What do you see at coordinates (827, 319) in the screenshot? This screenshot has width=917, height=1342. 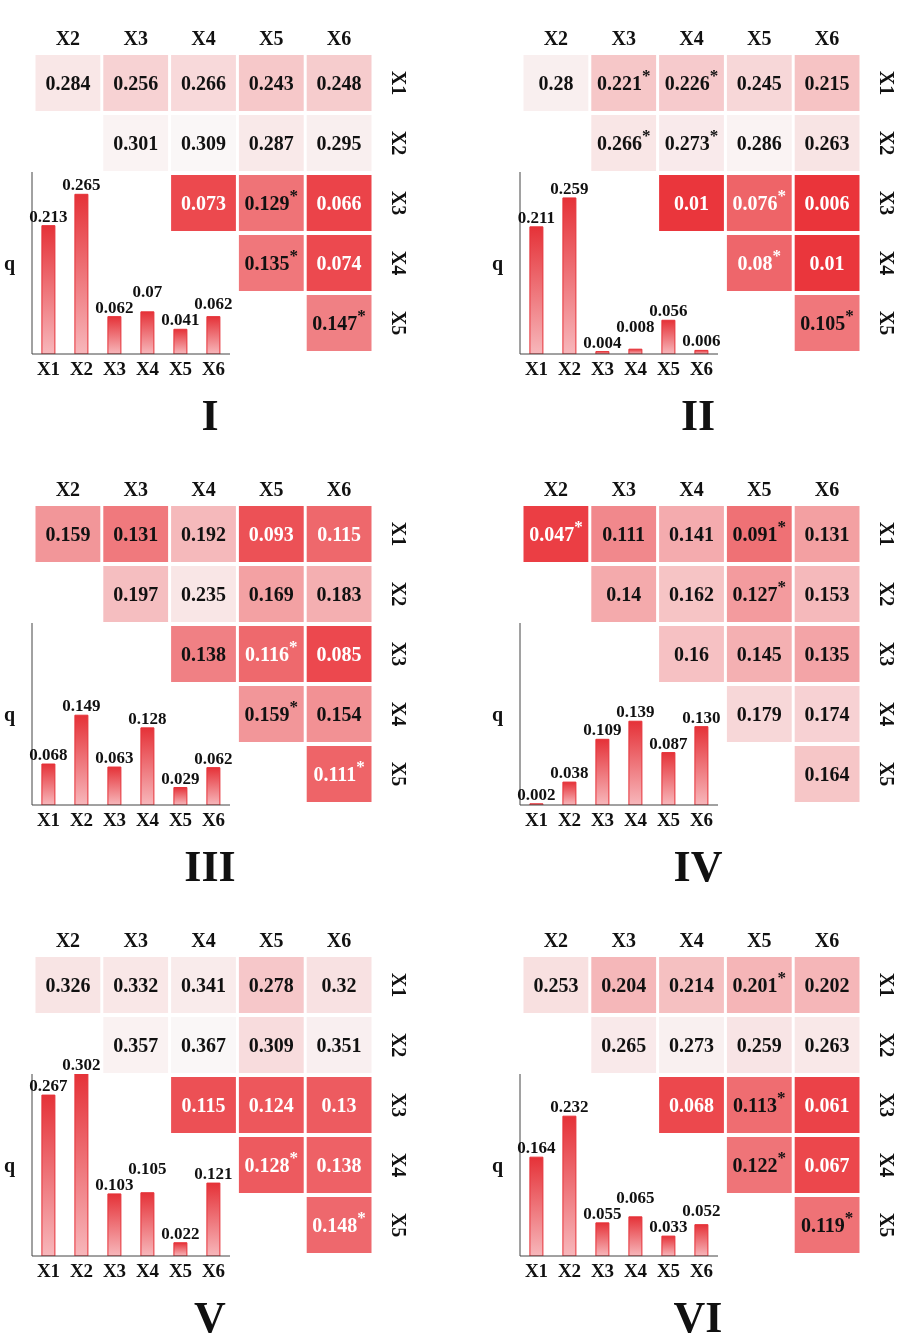 I see `data-label: 0.105$^{*}$` at bounding box center [827, 319].